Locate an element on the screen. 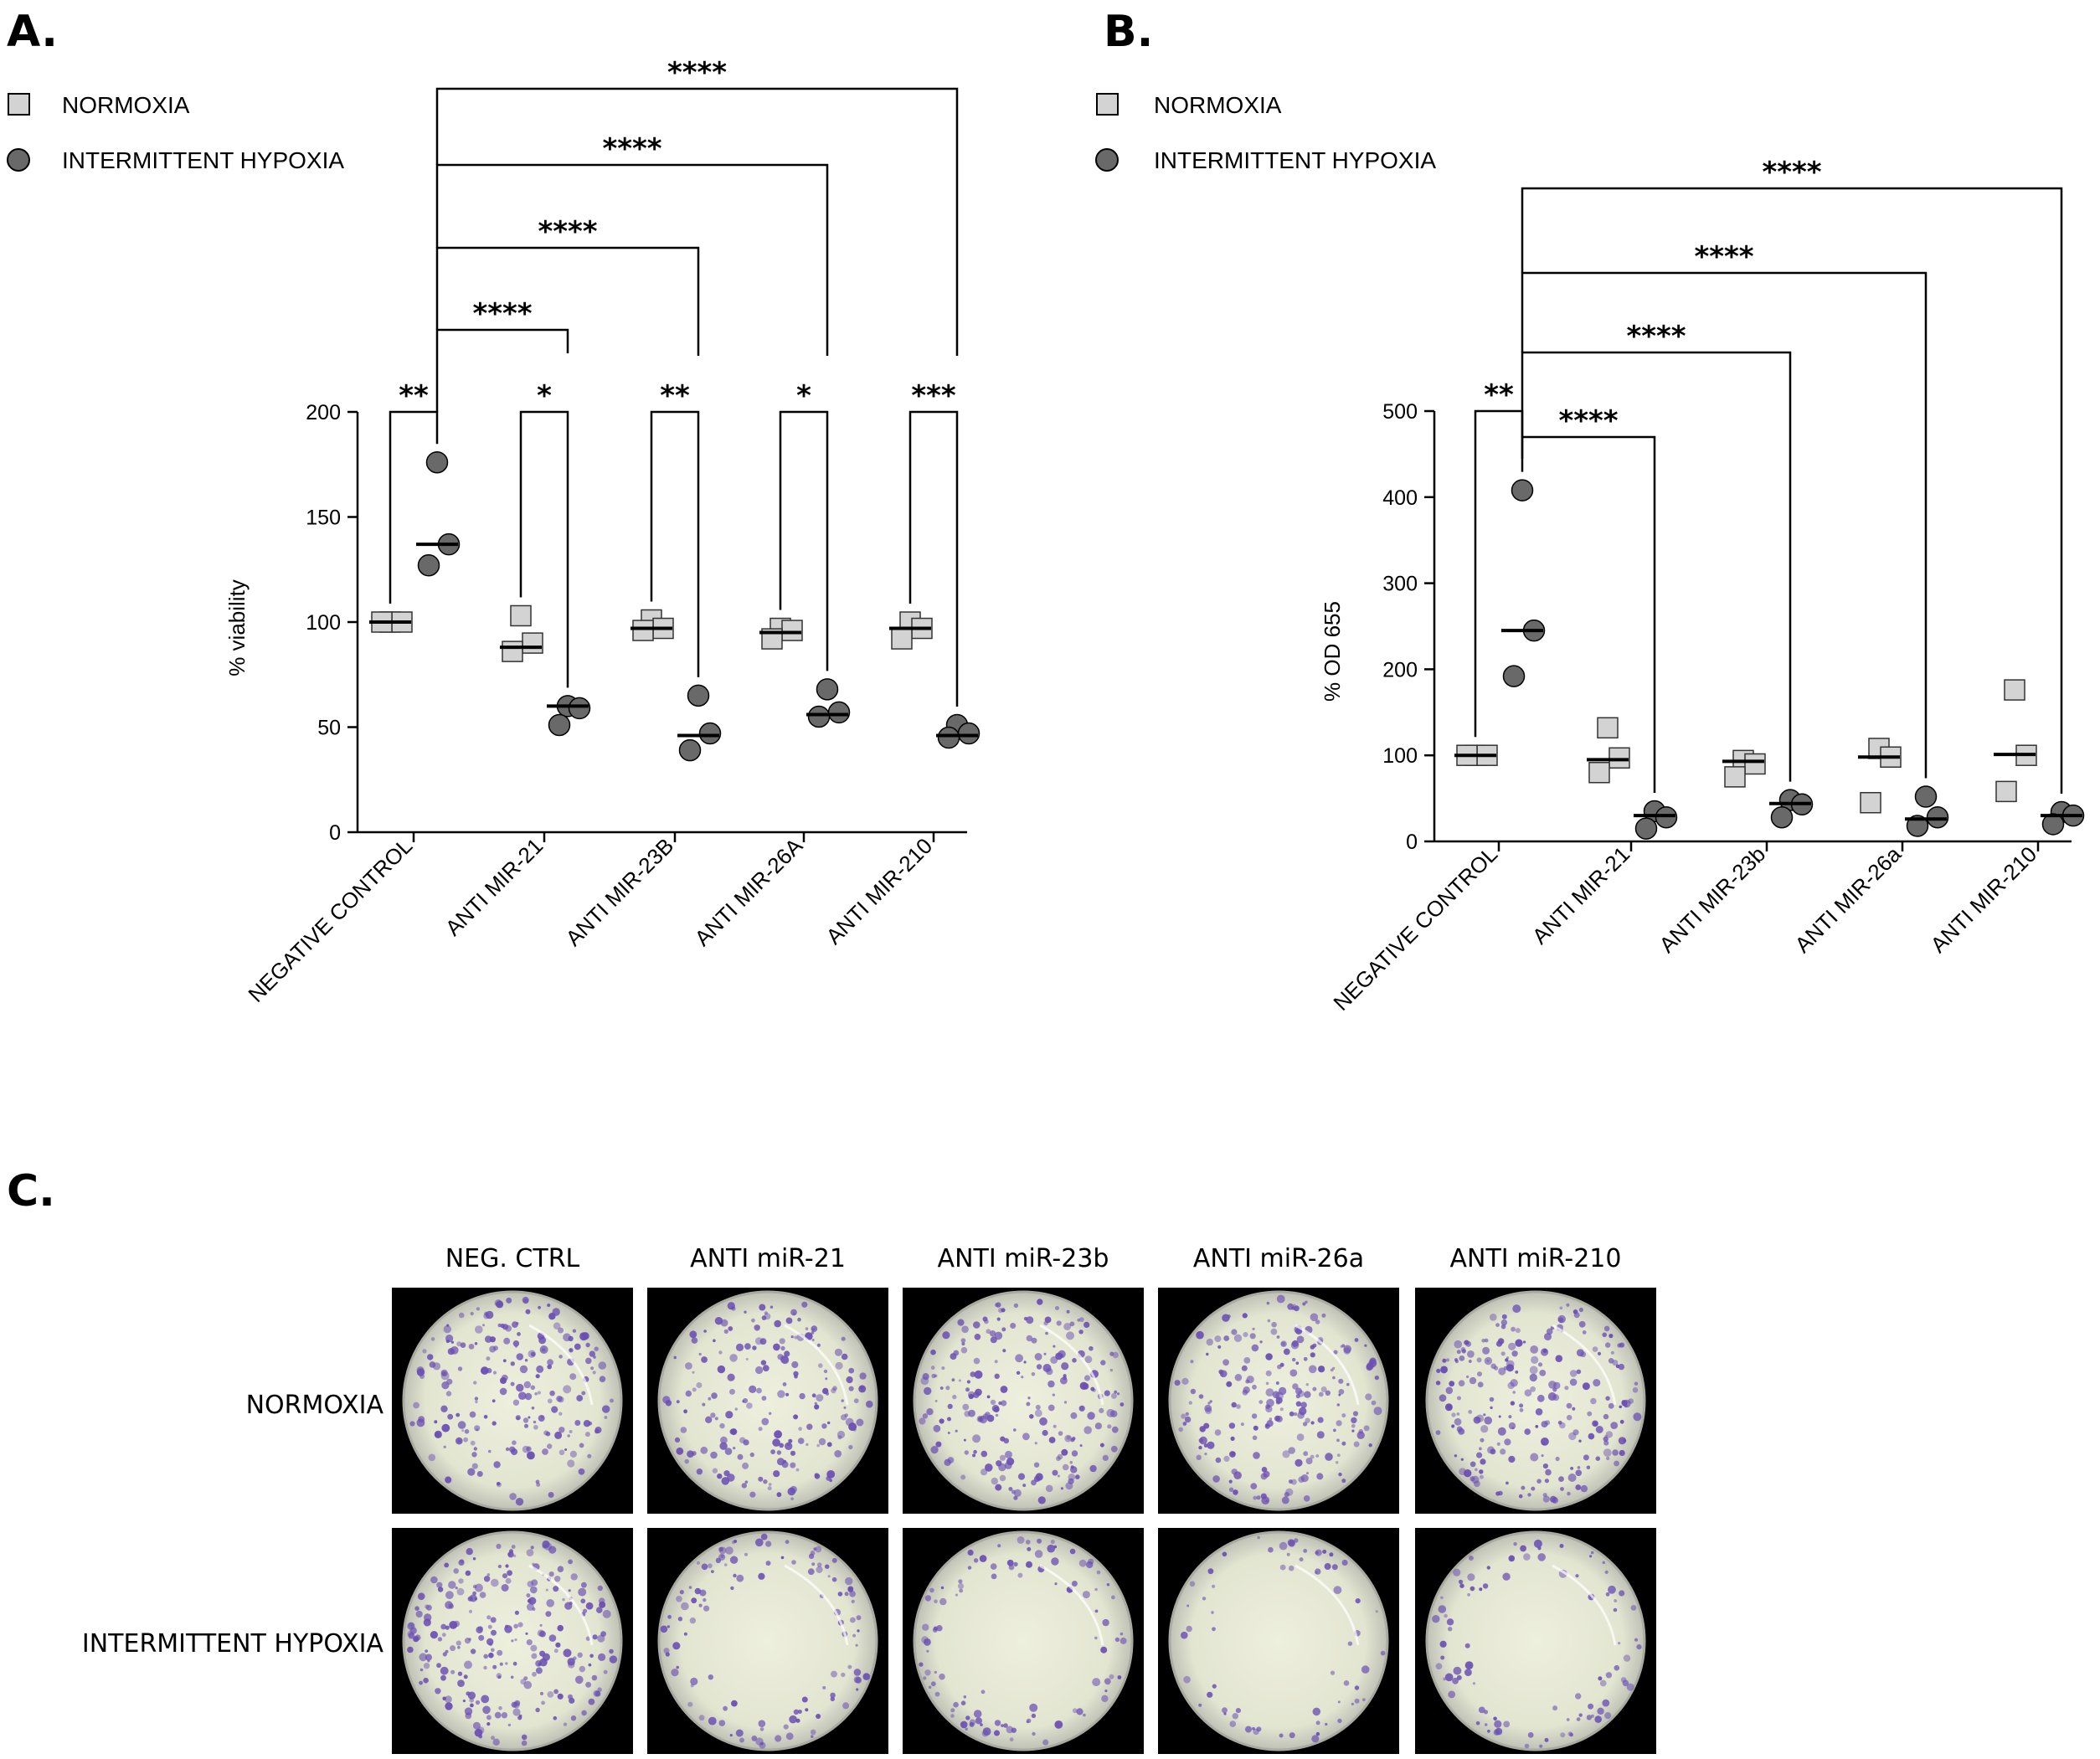 The image size is (2100, 1759). data-point-normoxia is located at coordinates (513, 651).